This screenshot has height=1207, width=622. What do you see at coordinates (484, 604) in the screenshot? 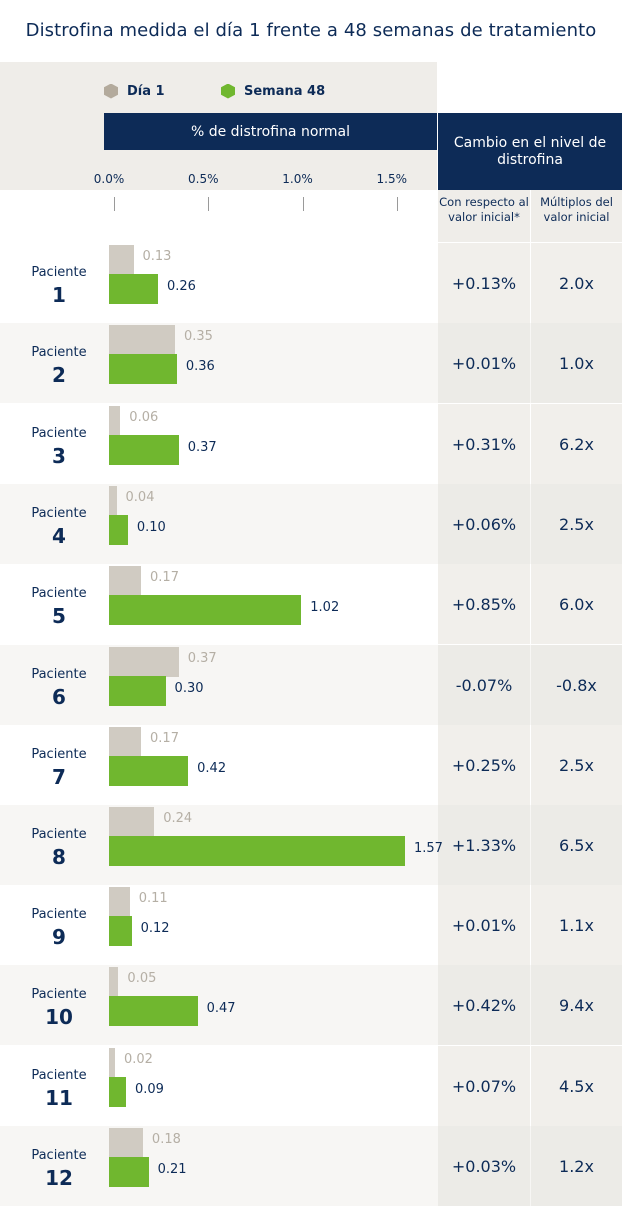
I see `change-vs-baseline-cell: +0.85%` at bounding box center [484, 604].